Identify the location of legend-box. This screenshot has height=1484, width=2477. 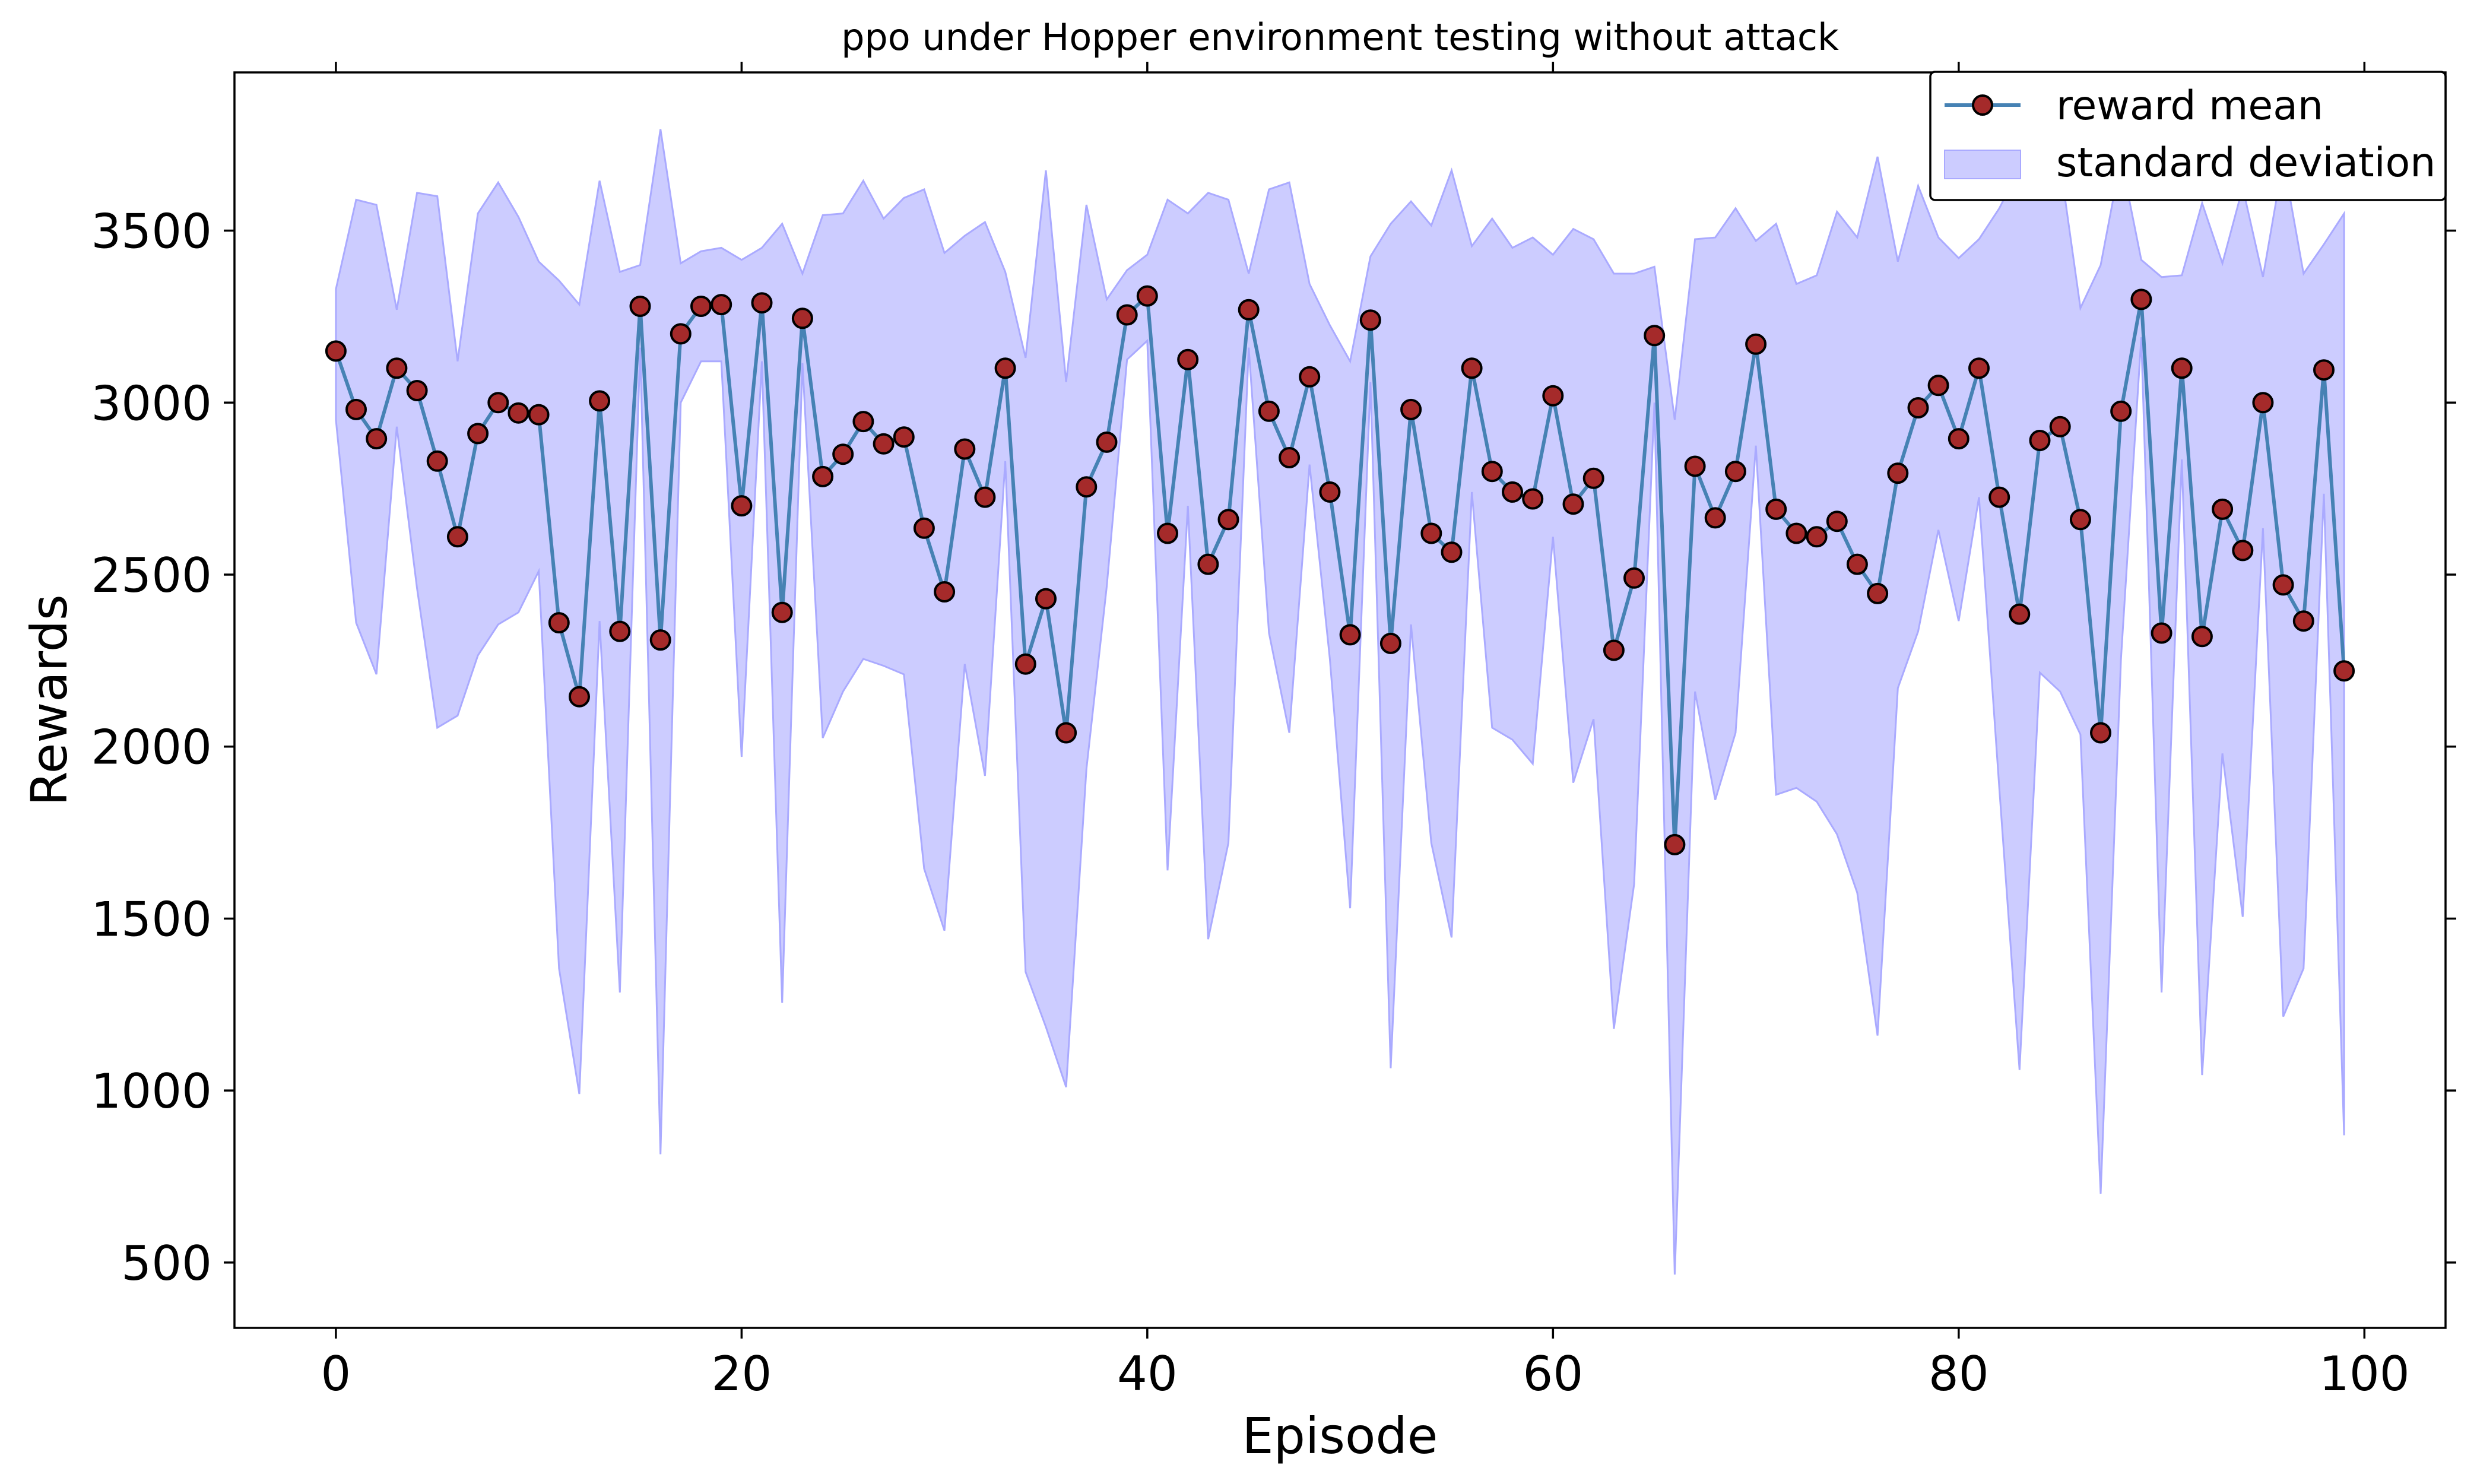
(2188, 136).